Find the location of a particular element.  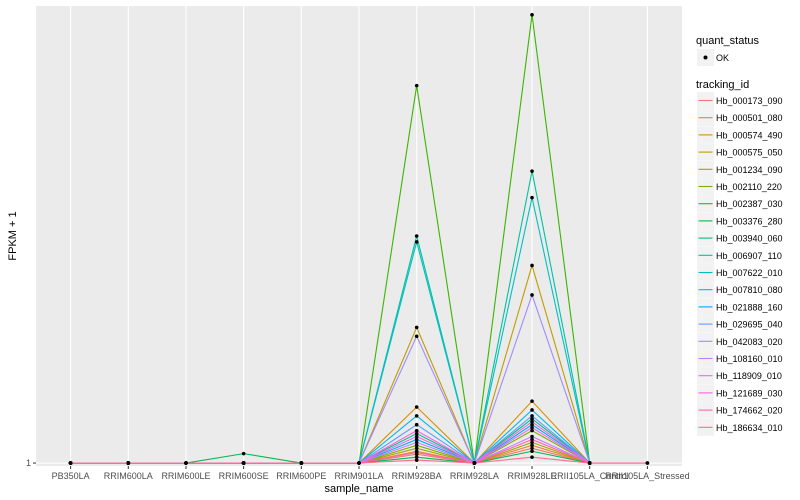

legend-label: Hb_000574_490 is located at coordinates (749, 135).